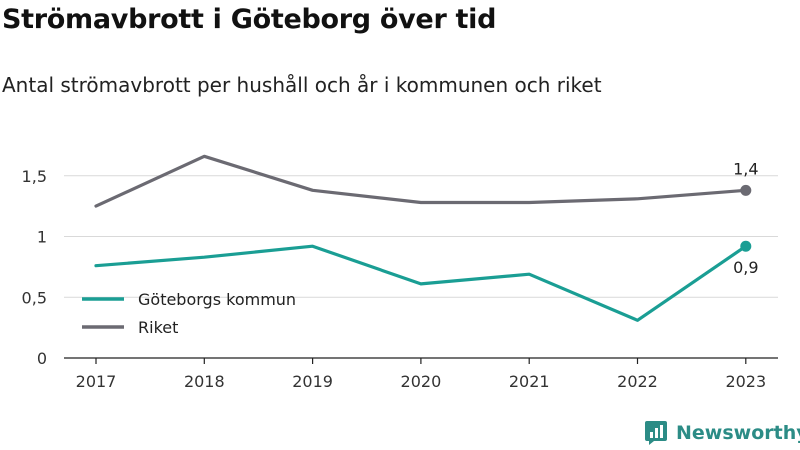 This screenshot has width=800, height=450. What do you see at coordinates (745, 168) in the screenshot?
I see `data-label: 1,4` at bounding box center [745, 168].